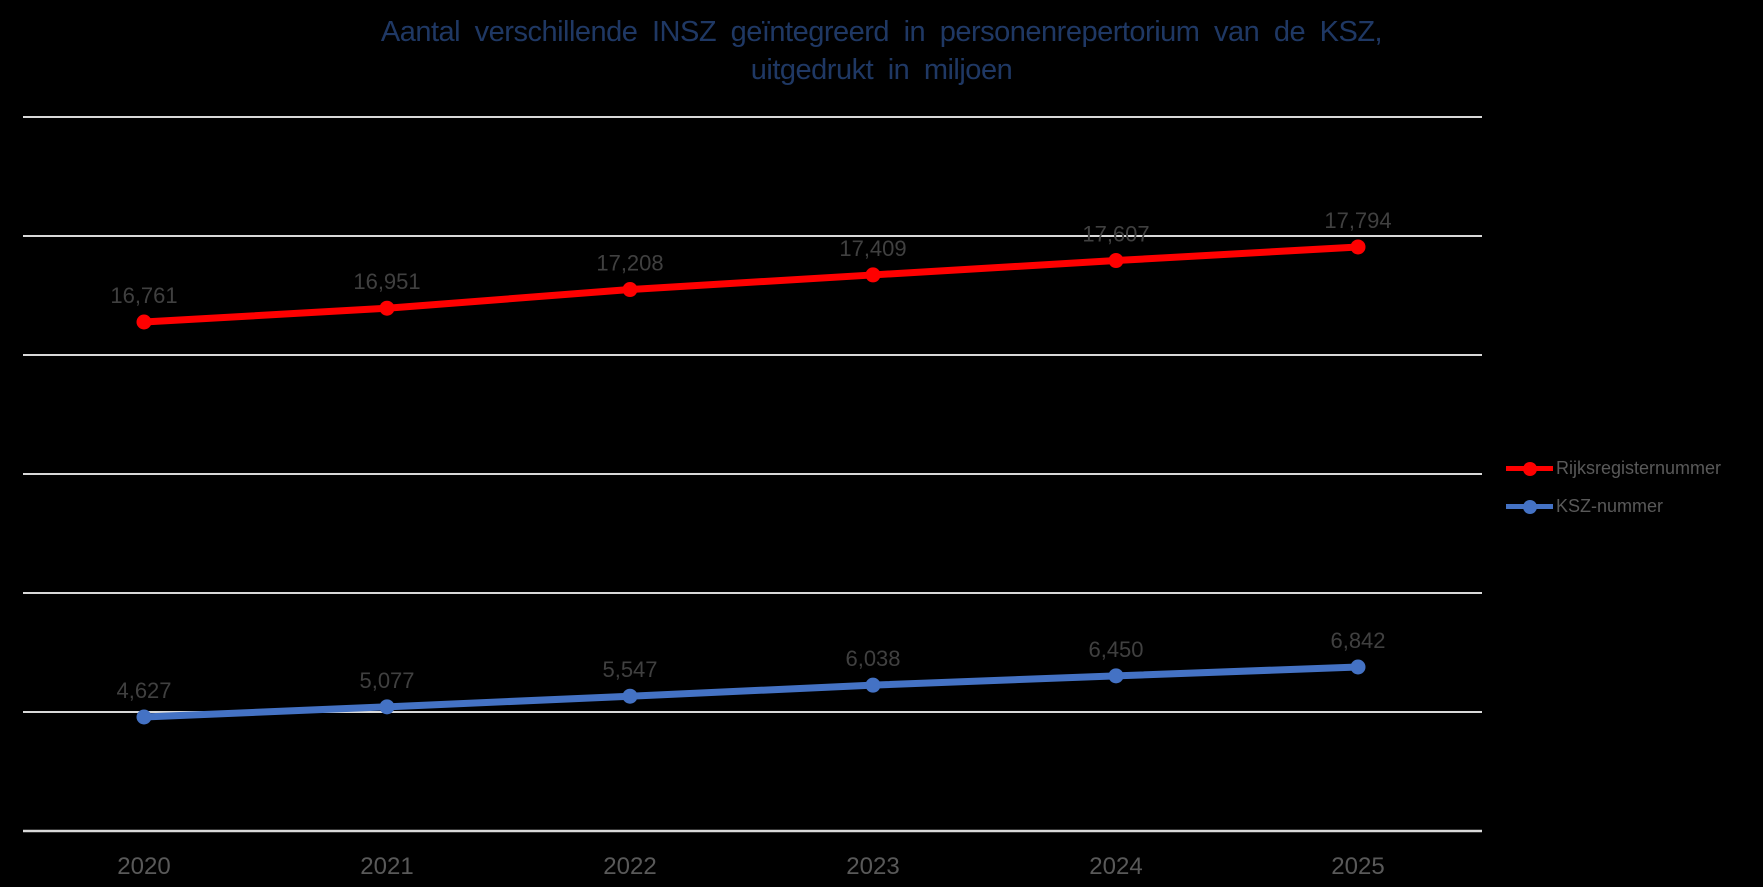 The width and height of the screenshot is (1763, 887). What do you see at coordinates (1613, 487) in the screenshot?
I see `chart-legend: Rijksregisternummer KSZ-nummer` at bounding box center [1613, 487].